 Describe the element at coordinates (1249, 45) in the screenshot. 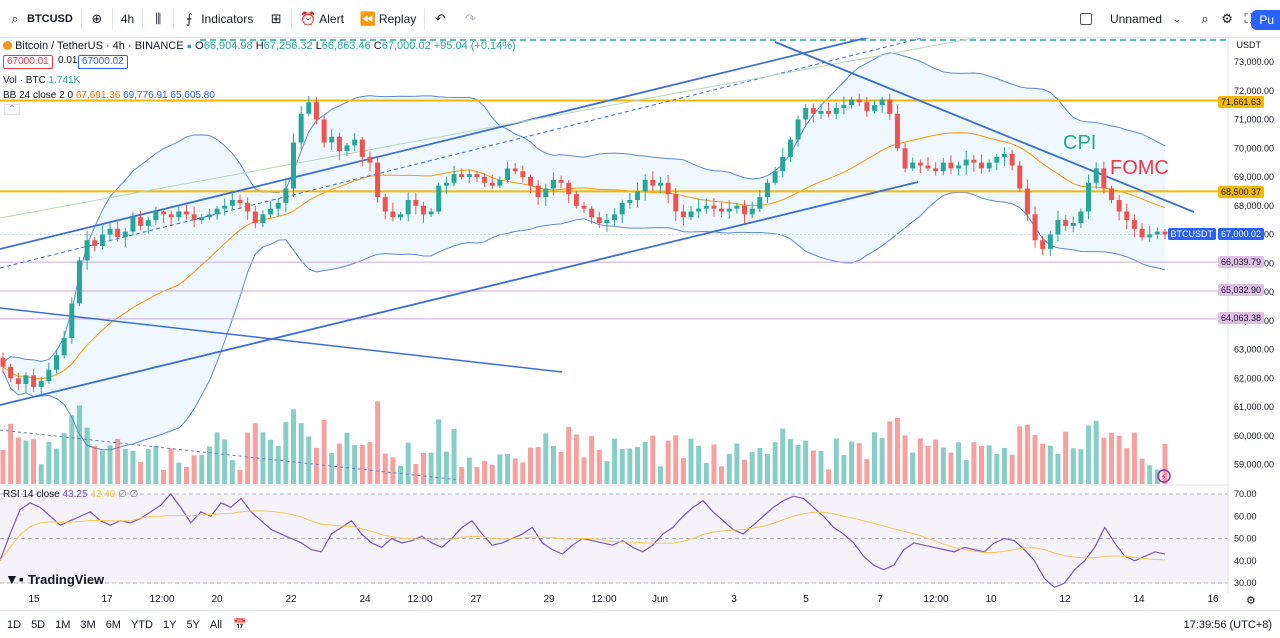

I see `currency-label: USDT` at that location.